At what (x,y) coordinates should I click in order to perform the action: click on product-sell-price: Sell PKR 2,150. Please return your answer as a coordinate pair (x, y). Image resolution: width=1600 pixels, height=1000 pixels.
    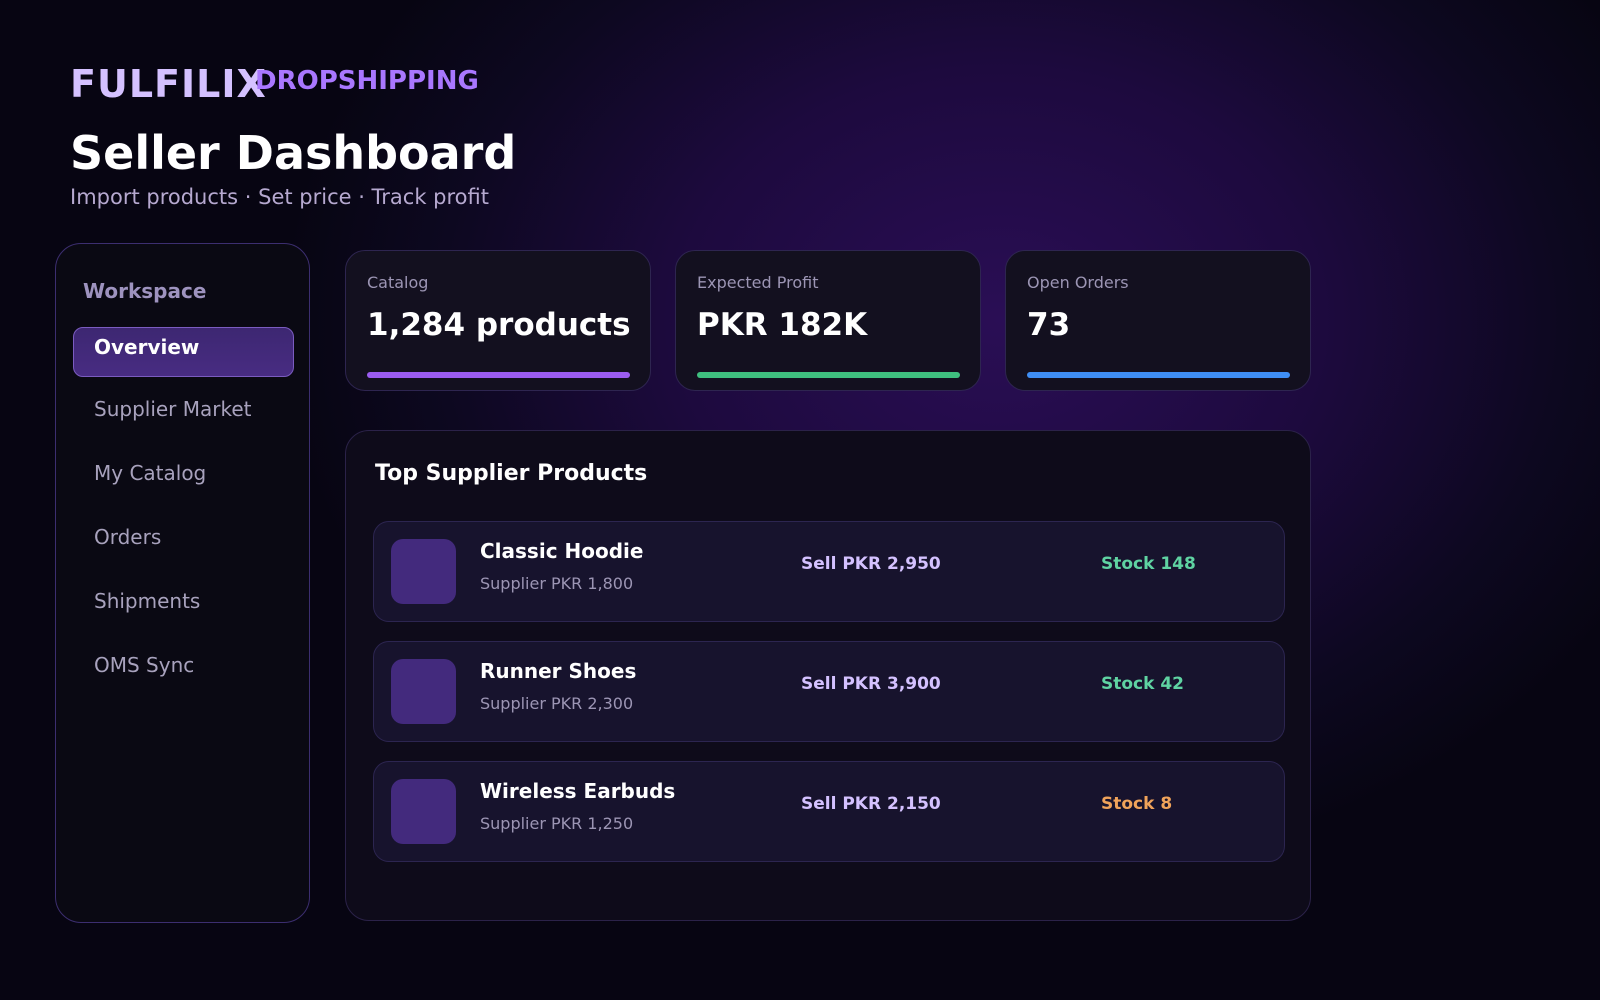
    Looking at the image, I should click on (871, 804).